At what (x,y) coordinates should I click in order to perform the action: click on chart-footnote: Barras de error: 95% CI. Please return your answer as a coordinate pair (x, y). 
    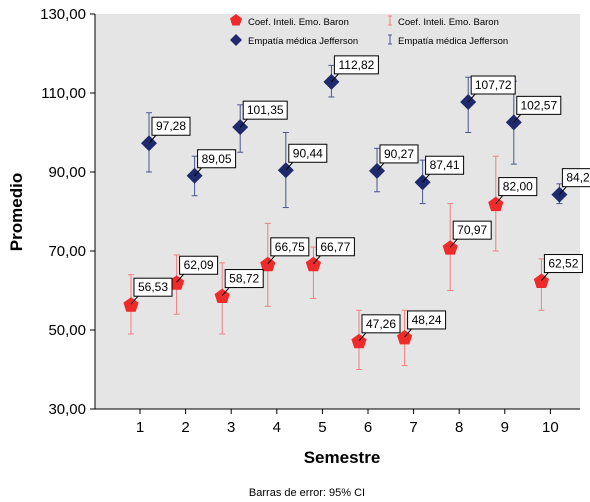
    Looking at the image, I should click on (307, 493).